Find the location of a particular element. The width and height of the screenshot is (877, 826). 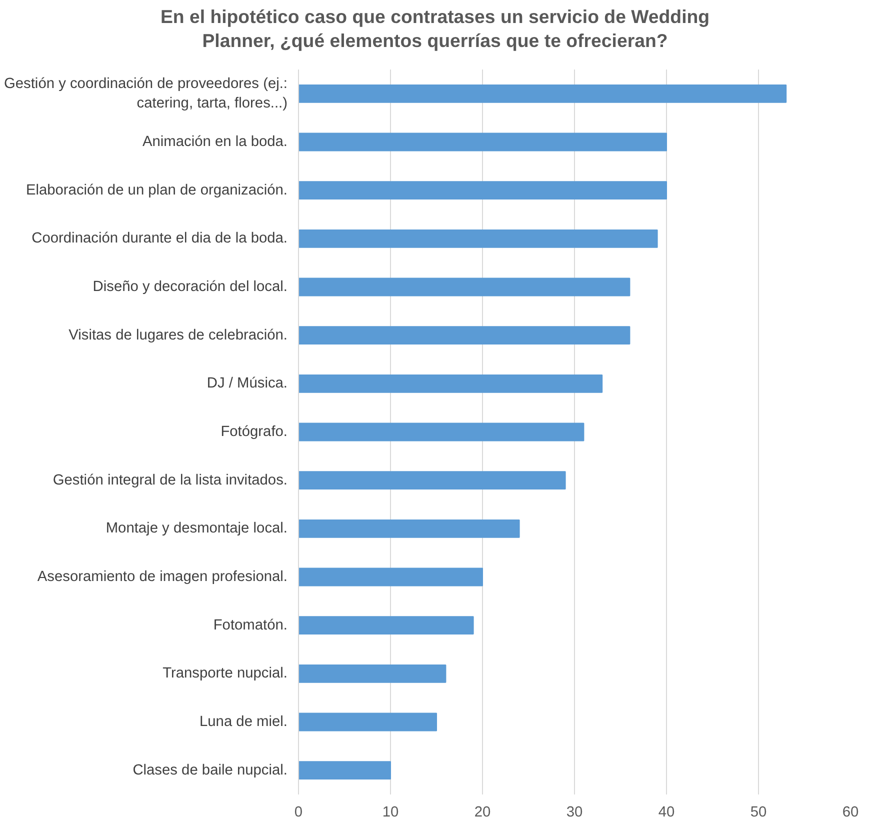

y-tick-label: Visitas de lugares de celebración. is located at coordinates (178, 334).